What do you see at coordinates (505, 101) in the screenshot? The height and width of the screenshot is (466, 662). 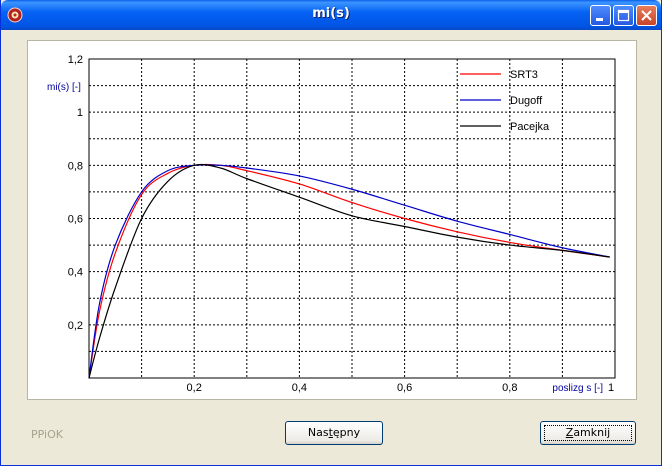 I see `chart-legend: SRT3 Dugoff Pacejka` at bounding box center [505, 101].